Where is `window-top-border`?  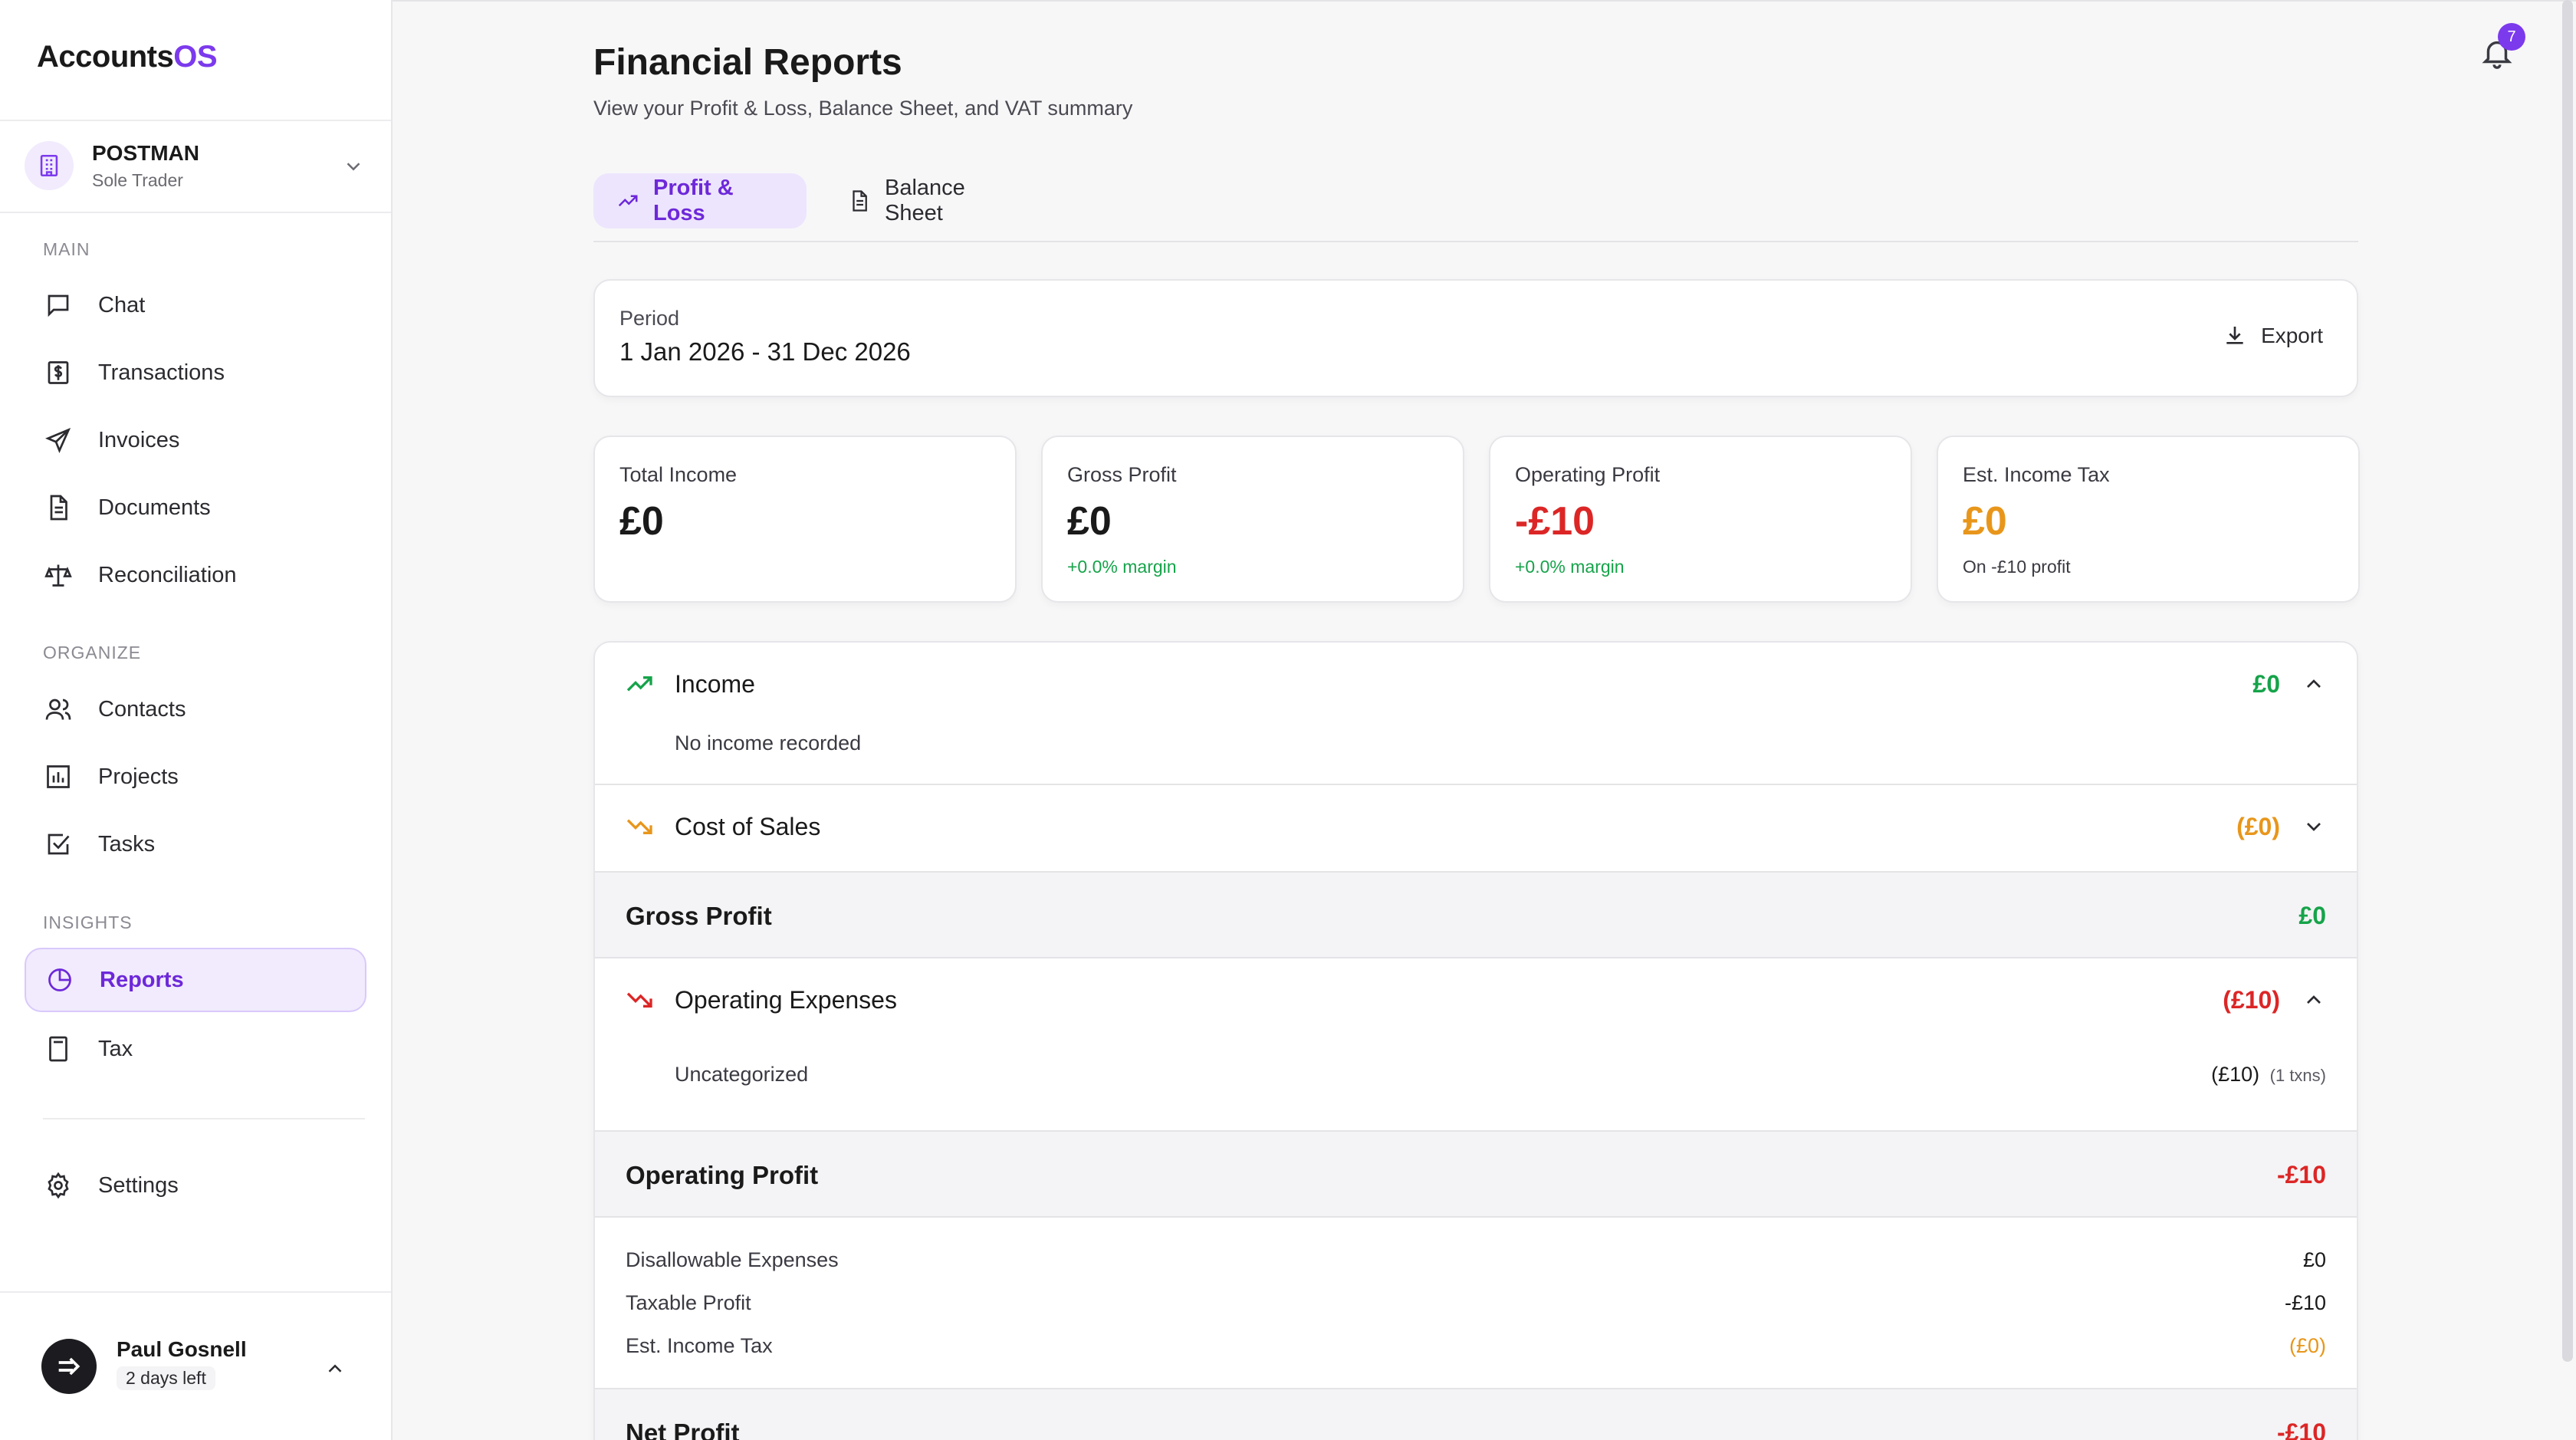
window-top-border is located at coordinates (1288, 1).